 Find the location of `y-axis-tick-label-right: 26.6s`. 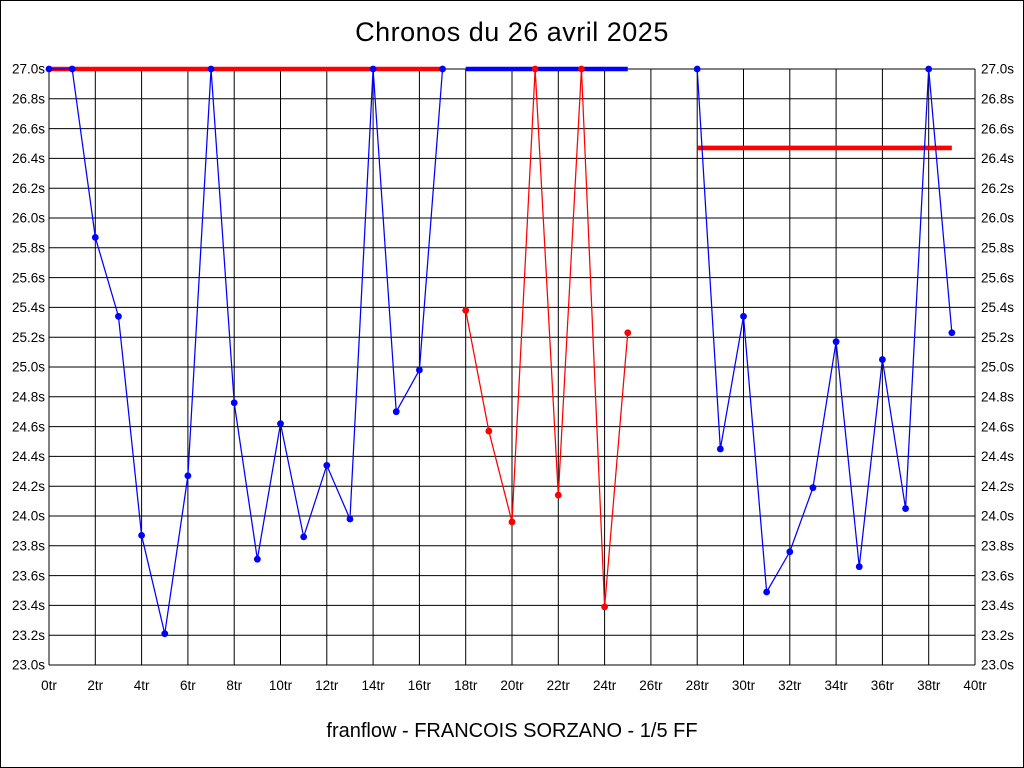

y-axis-tick-label-right: 26.6s is located at coordinates (997, 128).